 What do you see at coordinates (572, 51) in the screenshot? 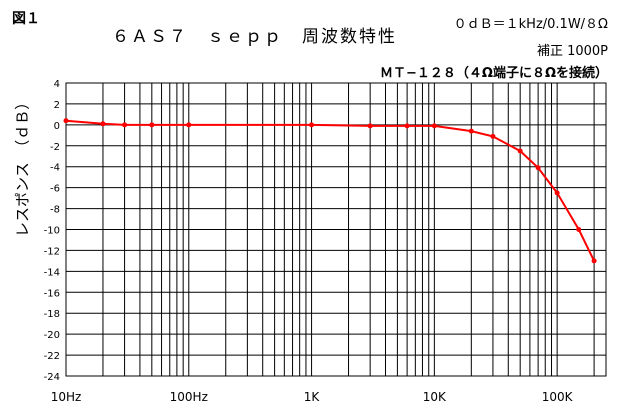
I see `compensation-note: 補正 1000P` at bounding box center [572, 51].